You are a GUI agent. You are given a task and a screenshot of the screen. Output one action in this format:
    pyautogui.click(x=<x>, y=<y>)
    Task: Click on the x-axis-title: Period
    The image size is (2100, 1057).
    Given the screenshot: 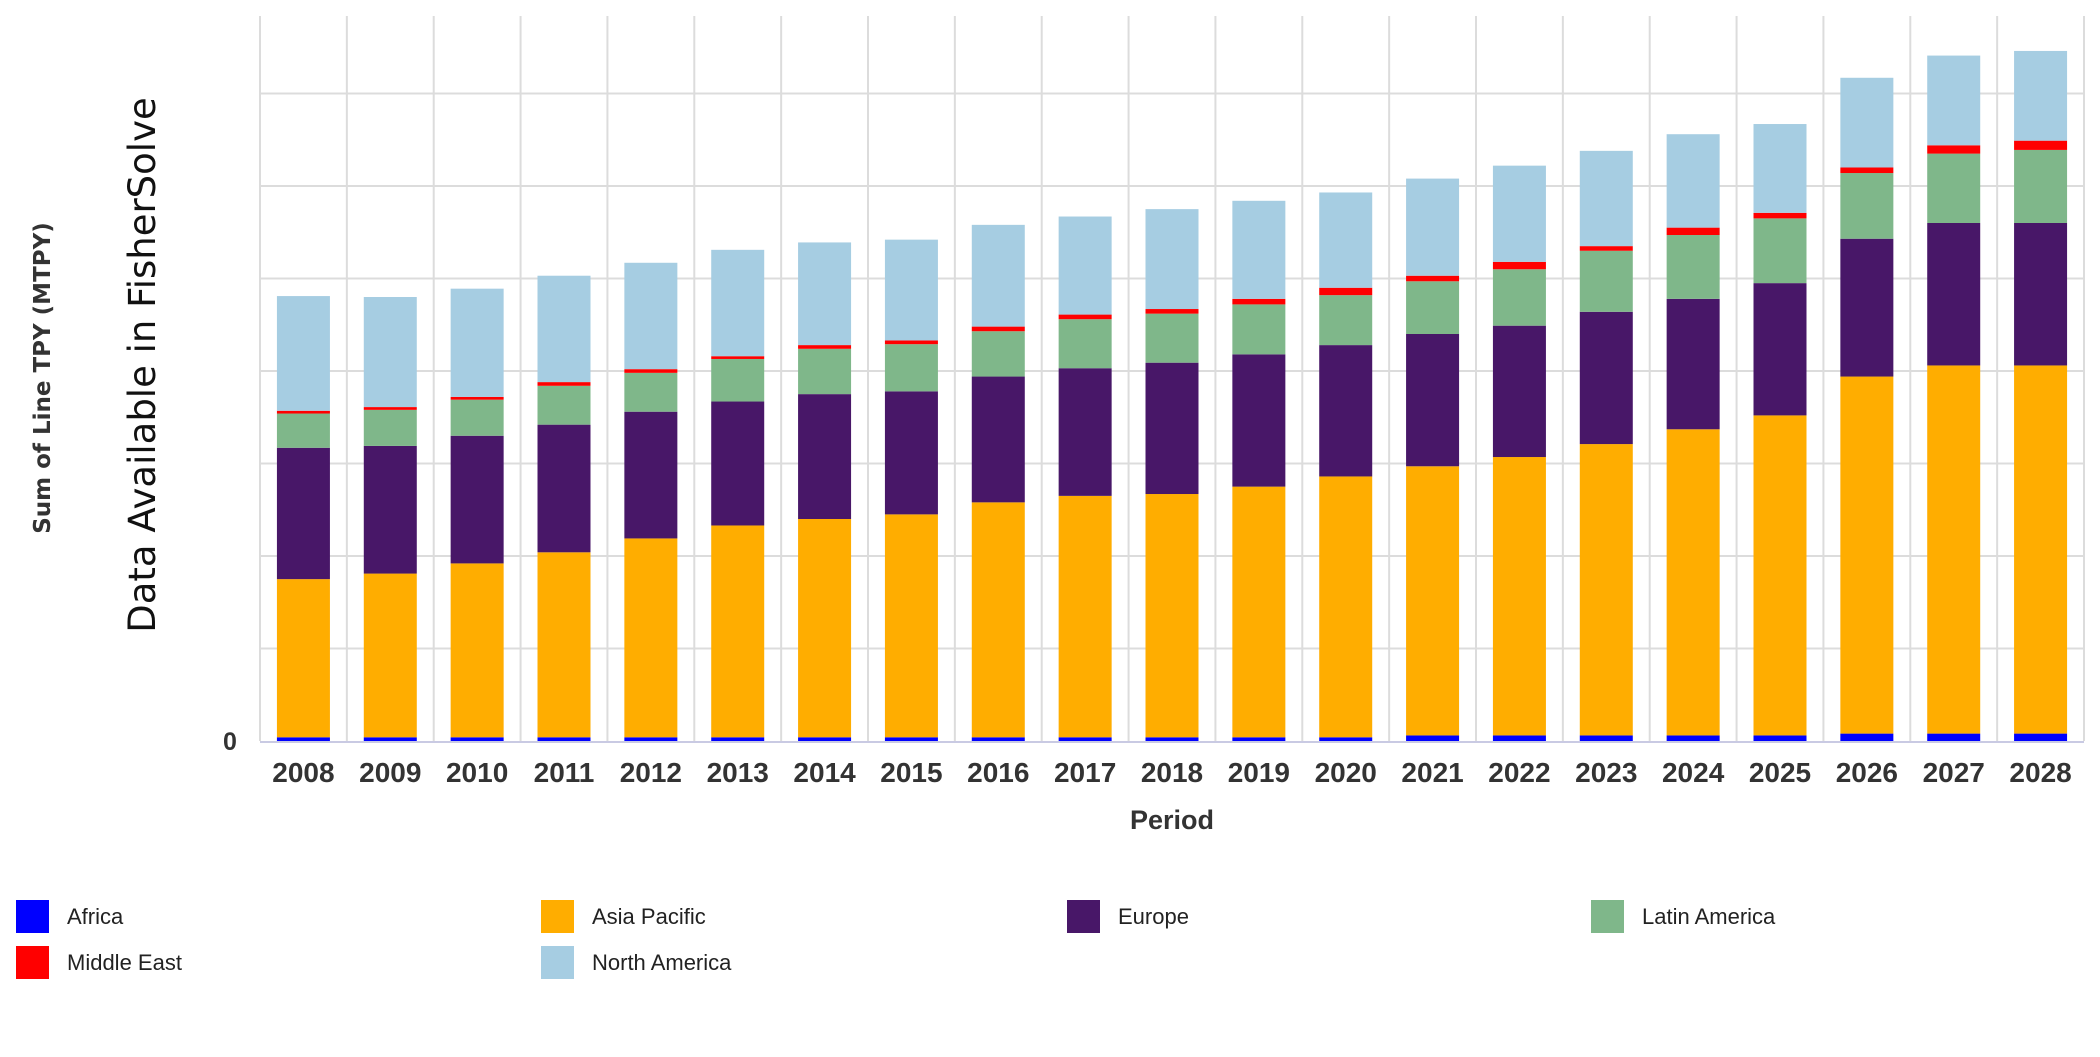 What is the action you would take?
    pyautogui.click(x=1172, y=820)
    